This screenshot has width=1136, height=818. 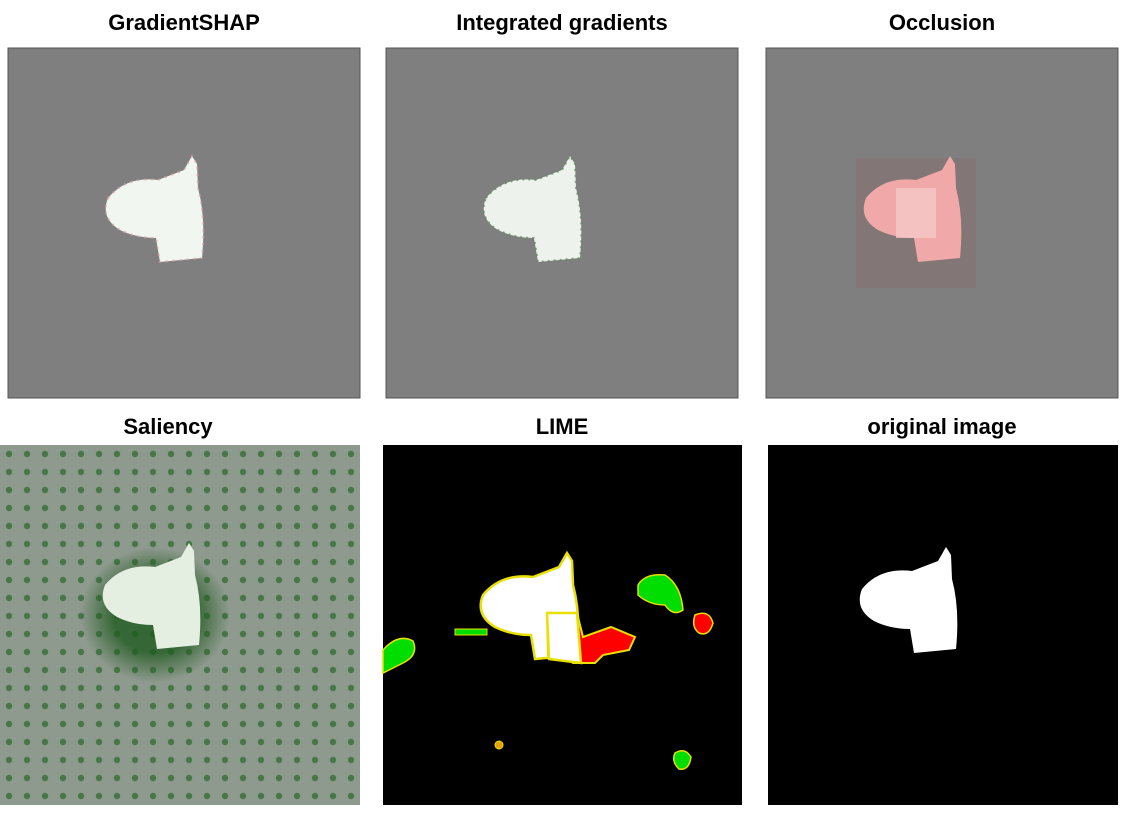 What do you see at coordinates (916, 213) in the screenshot?
I see `occlusion-cell` at bounding box center [916, 213].